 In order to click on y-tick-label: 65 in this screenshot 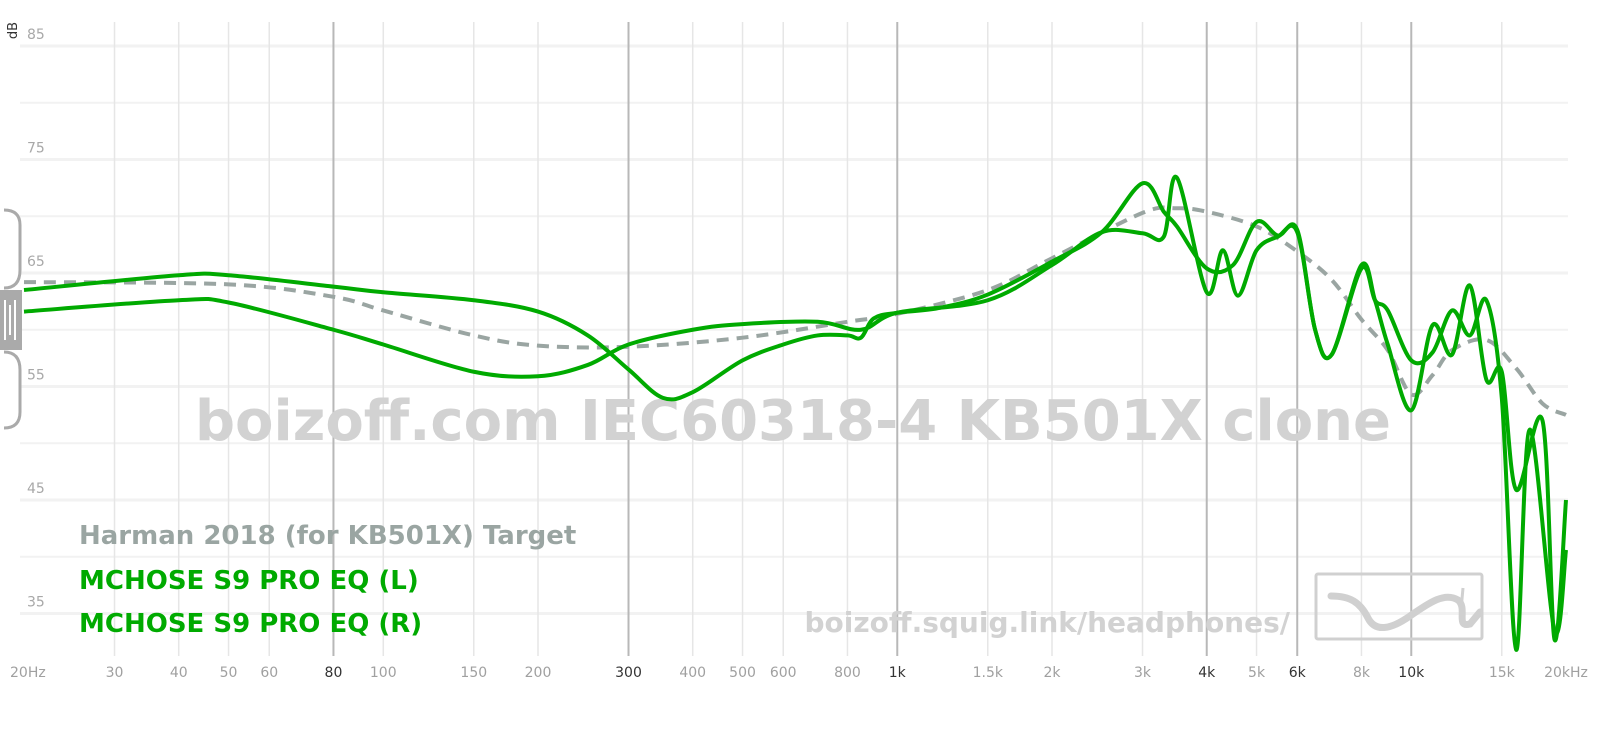, I will do `click(36, 262)`.